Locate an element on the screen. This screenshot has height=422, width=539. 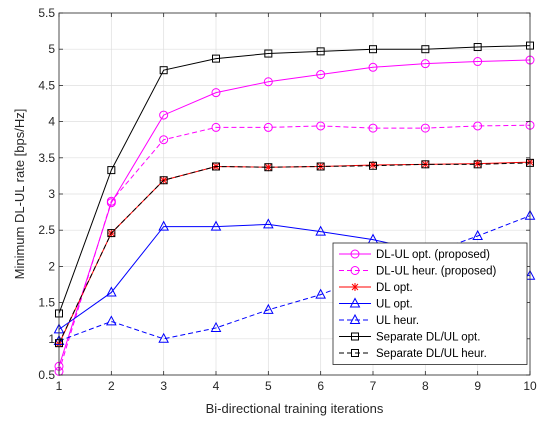
legend-item: DL-UL opt. (proposed) is located at coordinates (414, 255).